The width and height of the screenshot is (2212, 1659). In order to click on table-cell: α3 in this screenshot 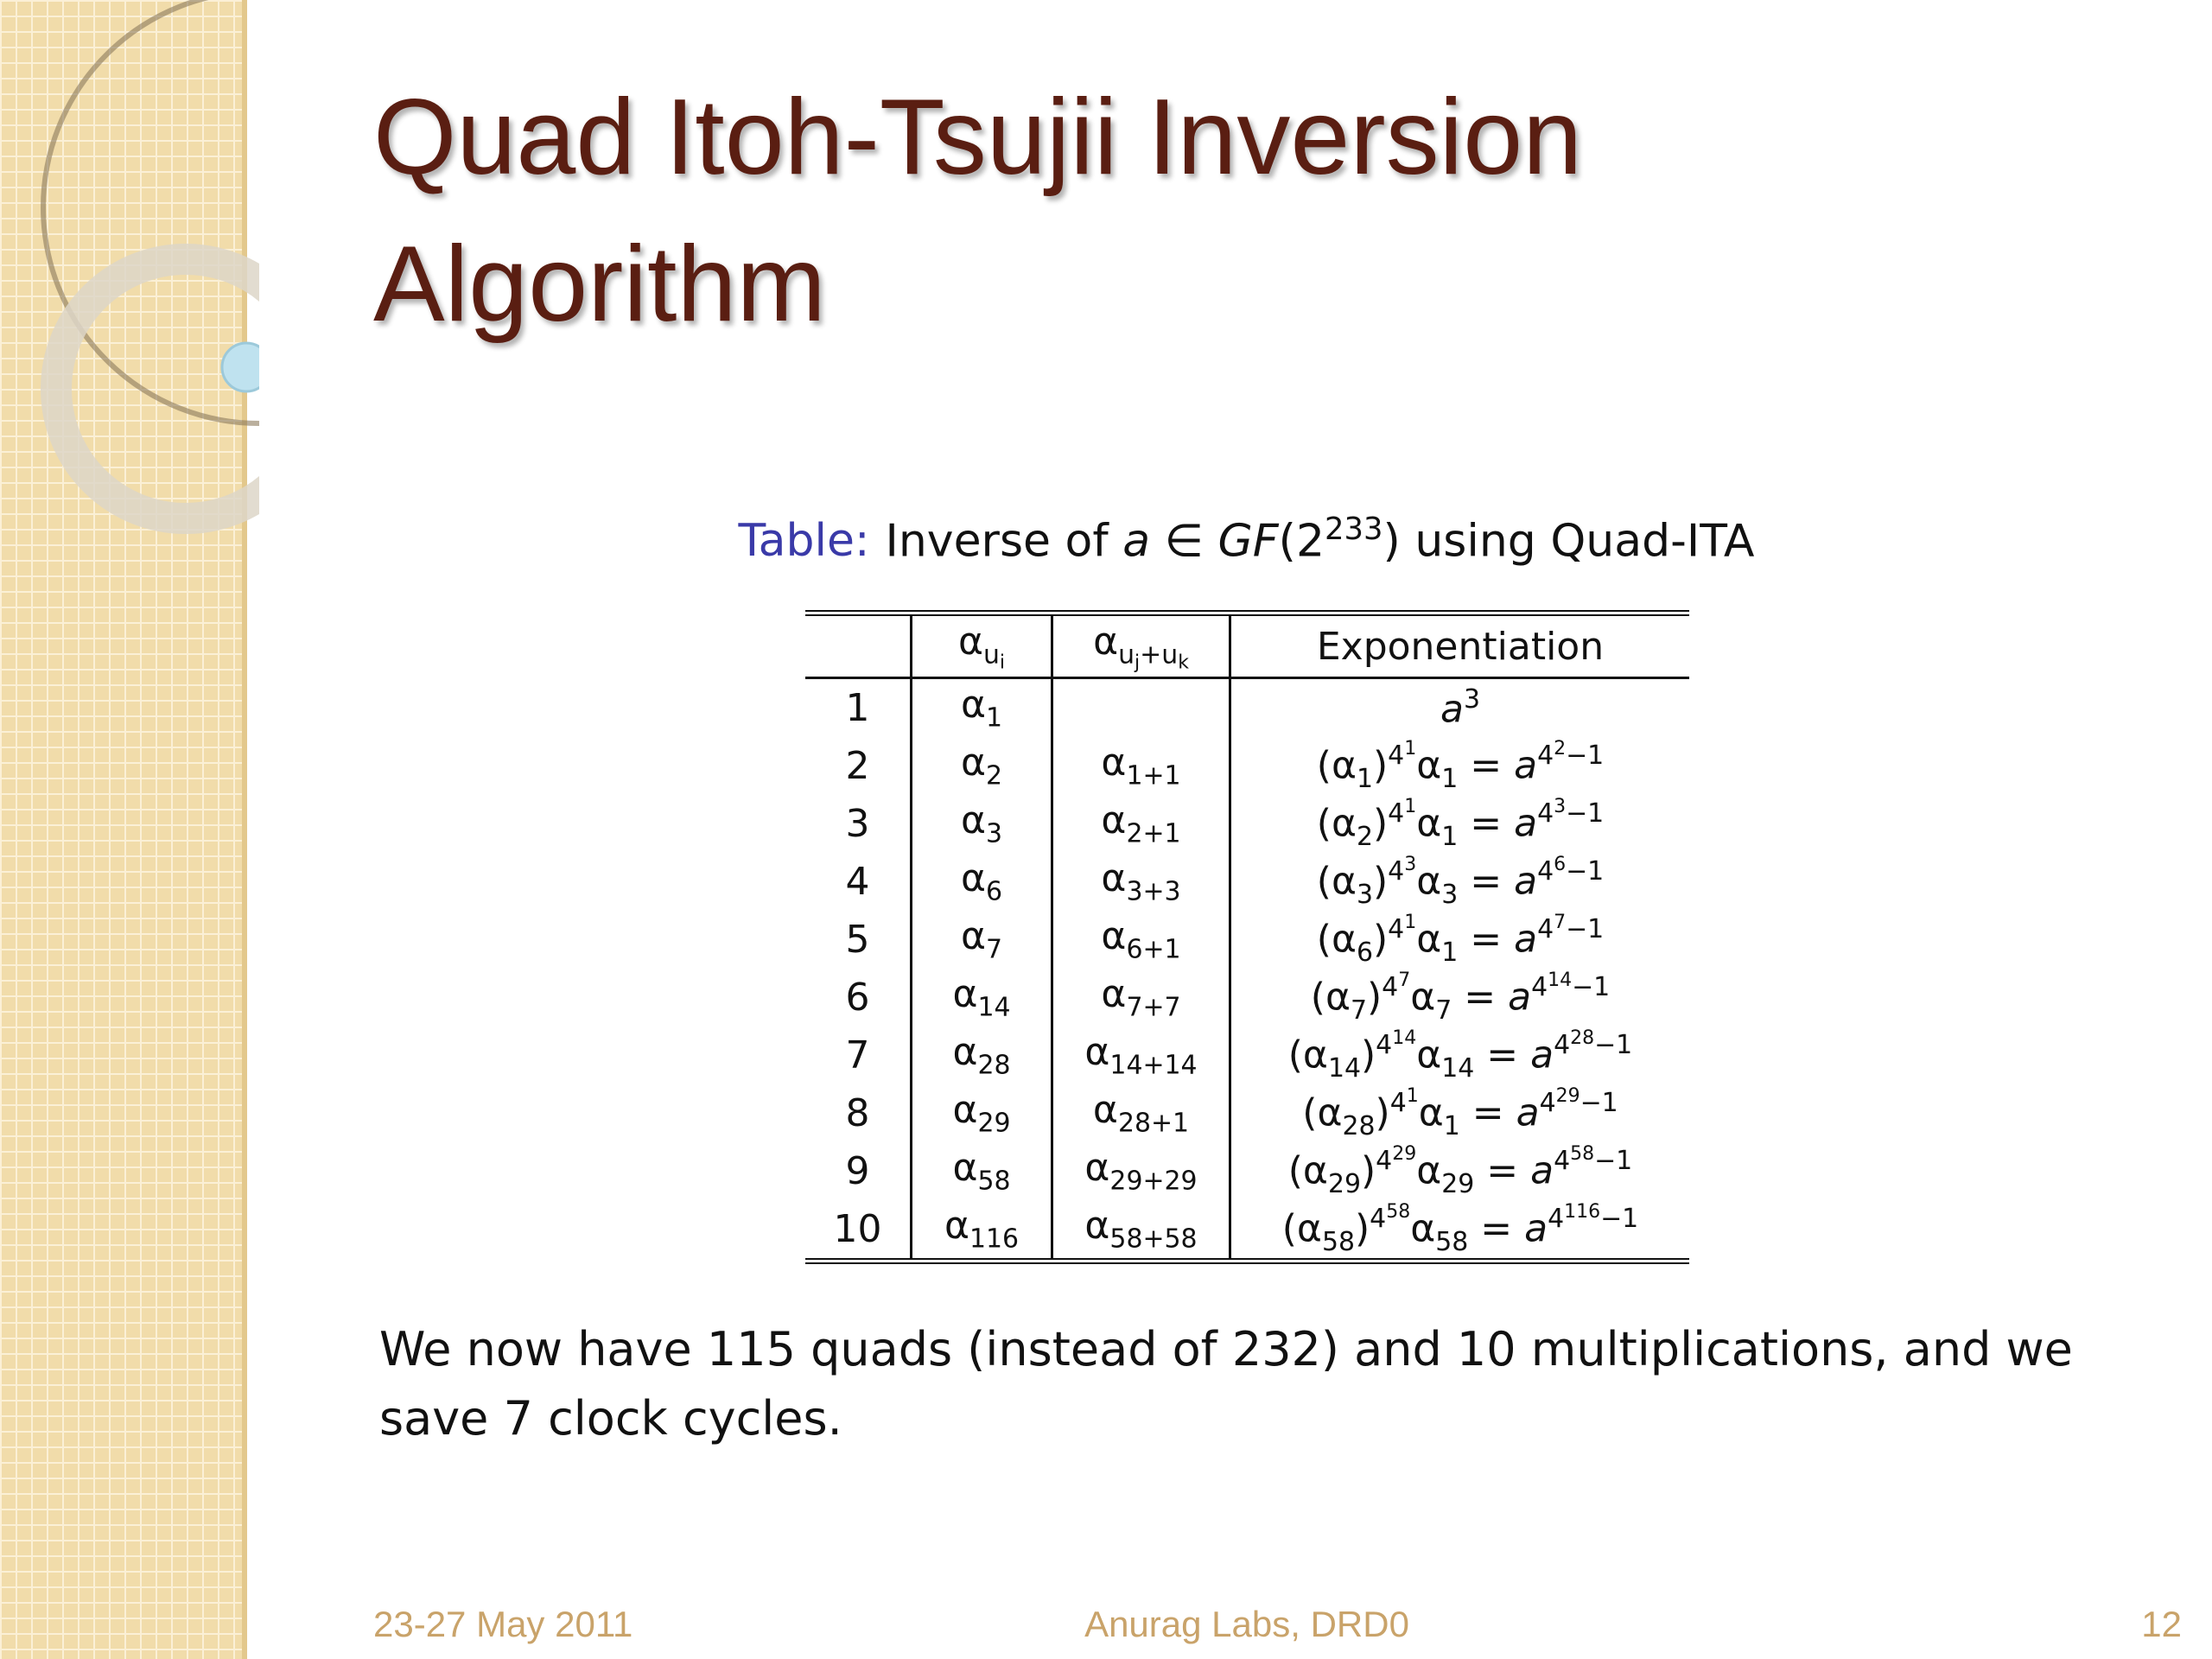, I will do `click(981, 824)`.